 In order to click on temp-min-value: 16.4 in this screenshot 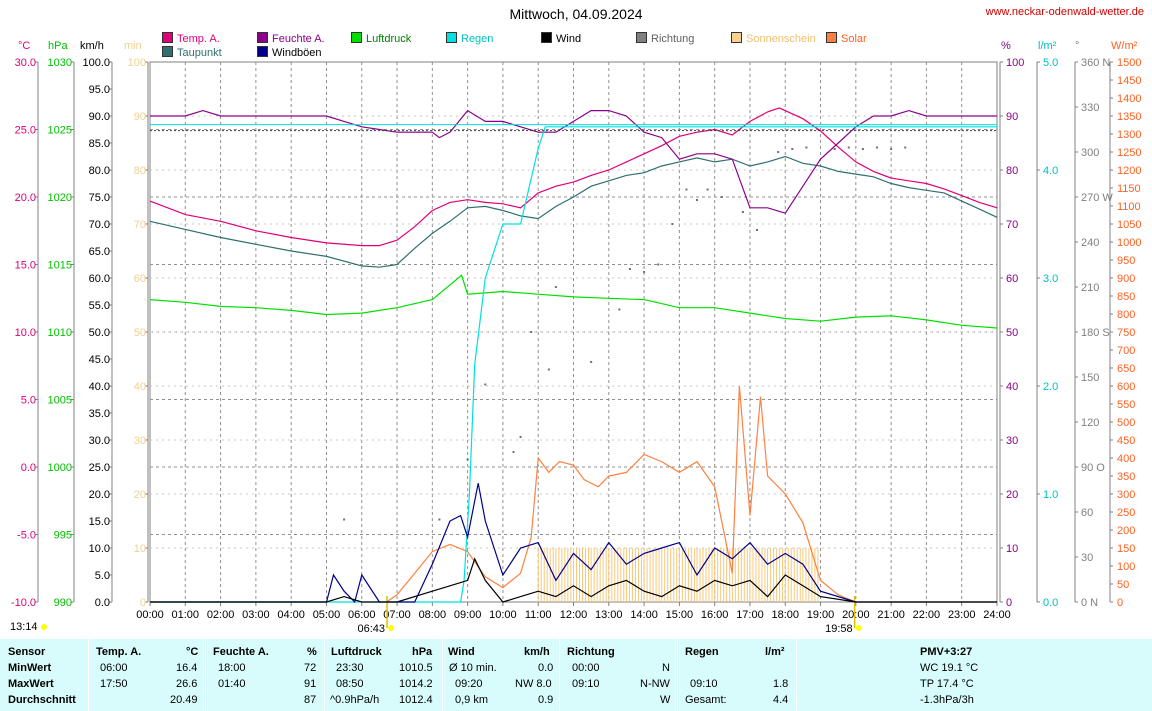, I will do `click(187, 668)`.